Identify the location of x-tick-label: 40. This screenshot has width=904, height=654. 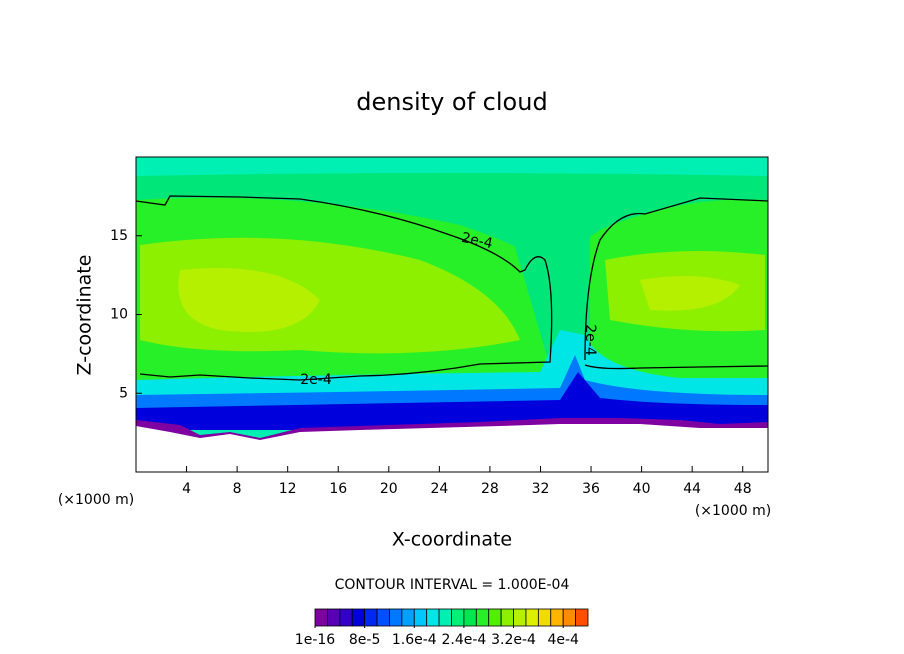
(642, 489).